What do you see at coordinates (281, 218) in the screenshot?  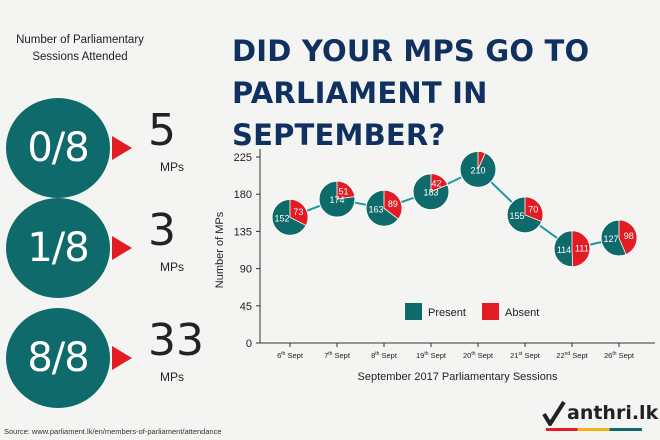 I see `present-value-label: 152` at bounding box center [281, 218].